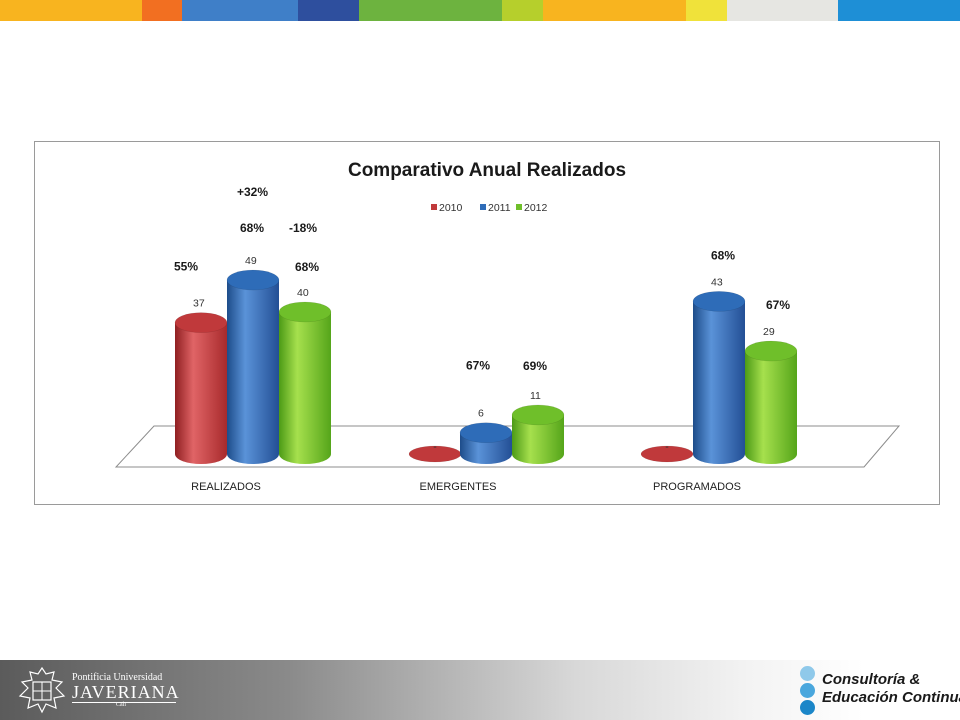  What do you see at coordinates (199, 304) in the screenshot?
I see `data-label: 37` at bounding box center [199, 304].